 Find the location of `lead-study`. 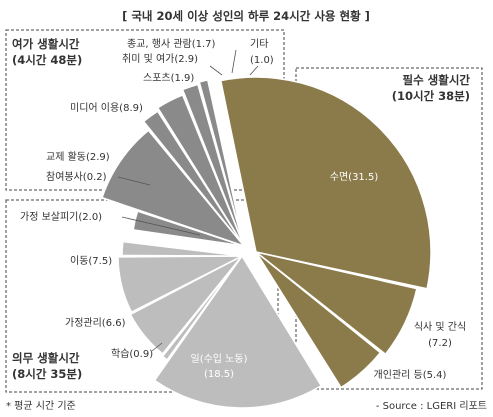

lead-study is located at coordinates (157, 347).